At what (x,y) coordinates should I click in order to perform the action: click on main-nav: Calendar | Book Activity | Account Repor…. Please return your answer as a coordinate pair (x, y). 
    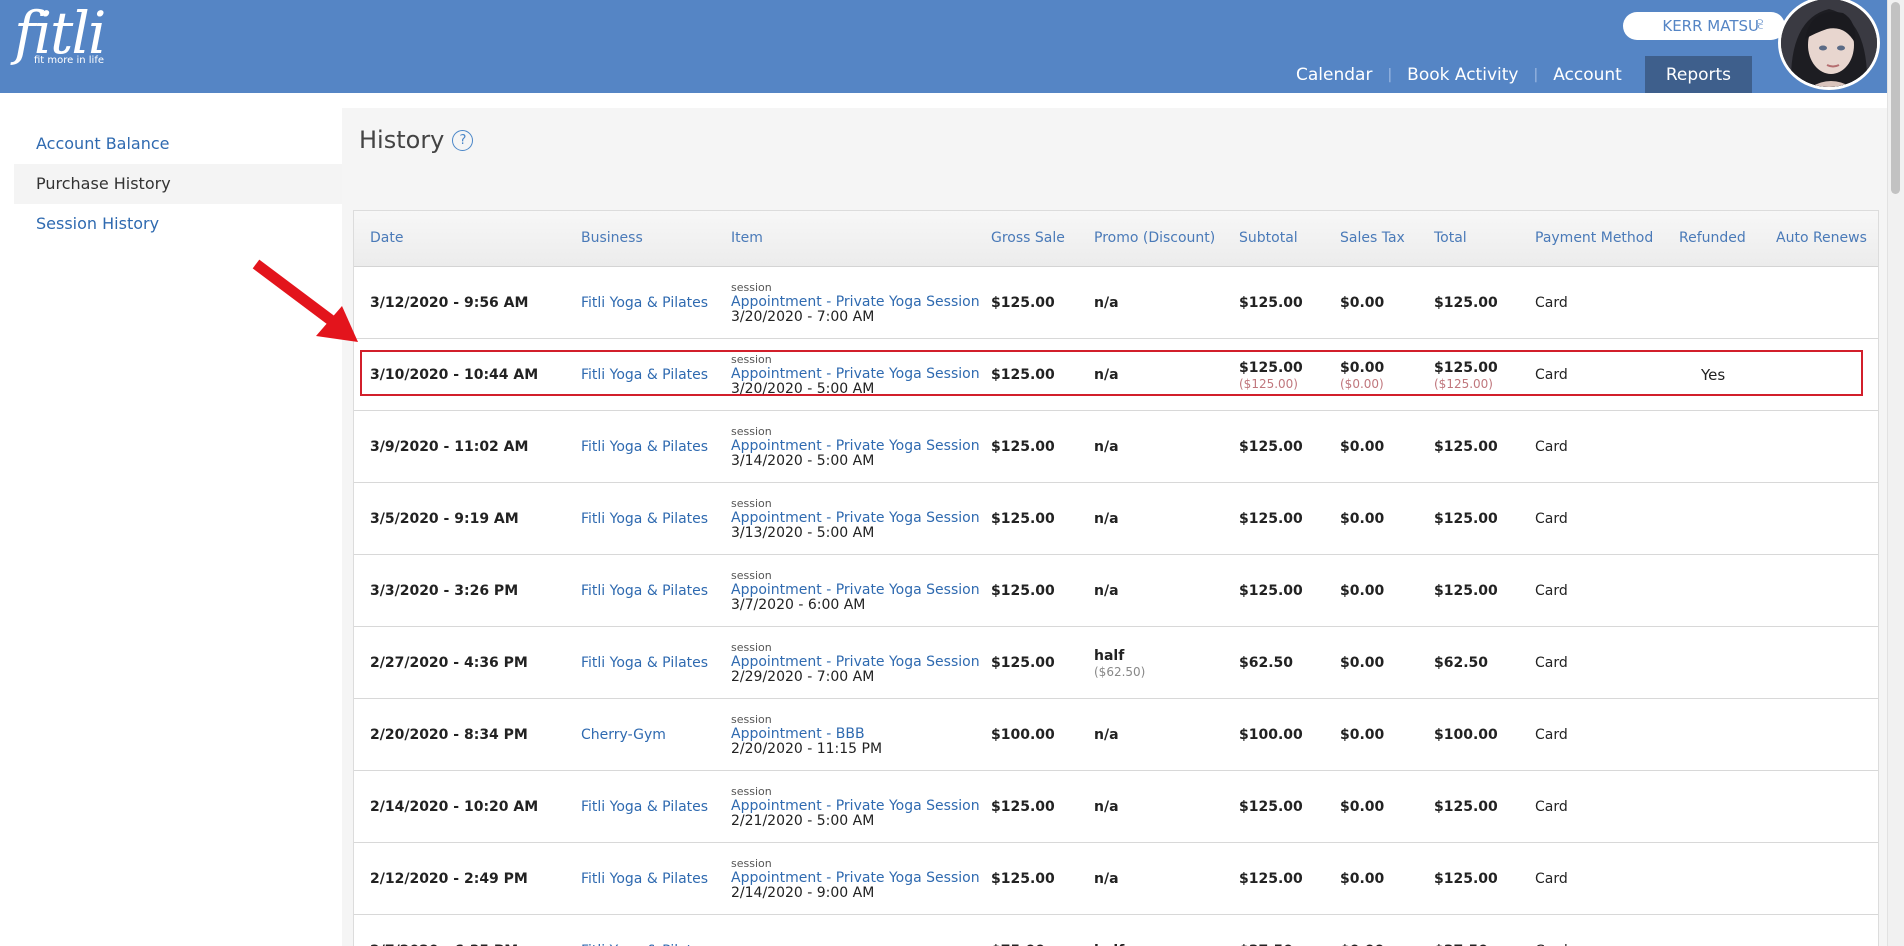
    Looking at the image, I should click on (1518, 74).